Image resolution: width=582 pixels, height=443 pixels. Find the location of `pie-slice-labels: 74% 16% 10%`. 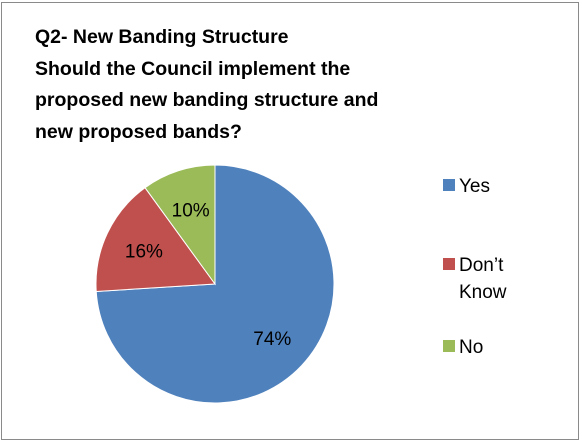

pie-slice-labels: 74% 16% 10% is located at coordinates (208, 274).